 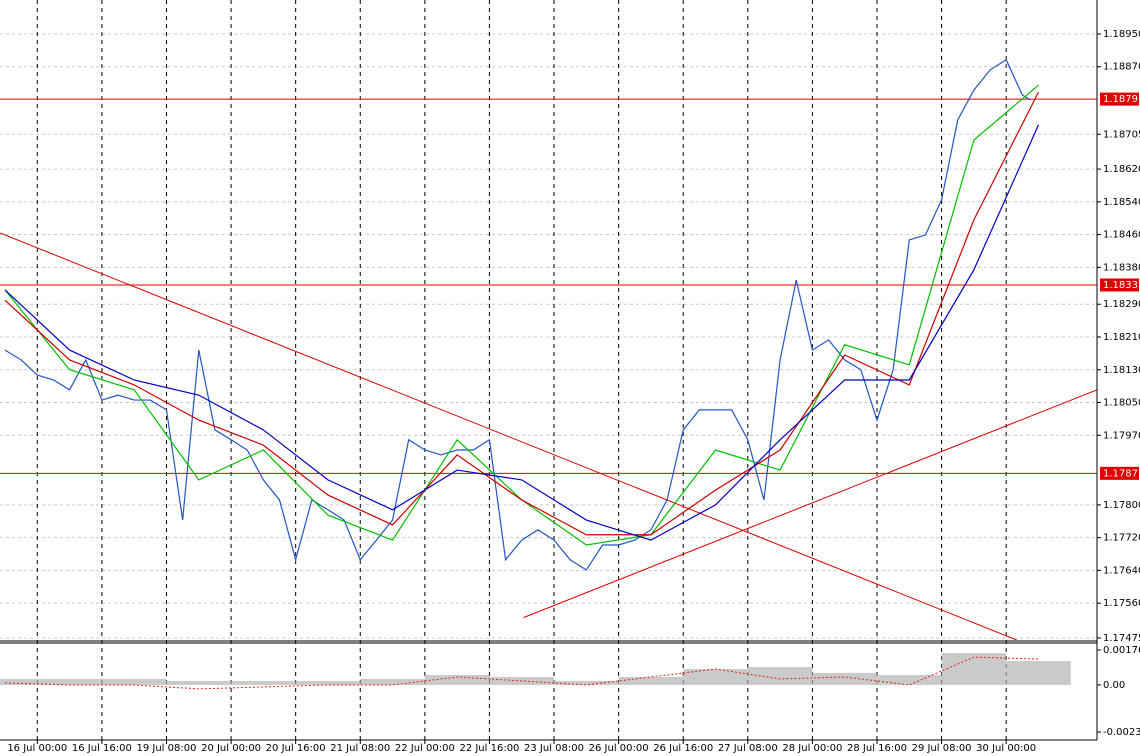 What do you see at coordinates (1121, 202) in the screenshot?
I see `y-tick-label: 1.18540` at bounding box center [1121, 202].